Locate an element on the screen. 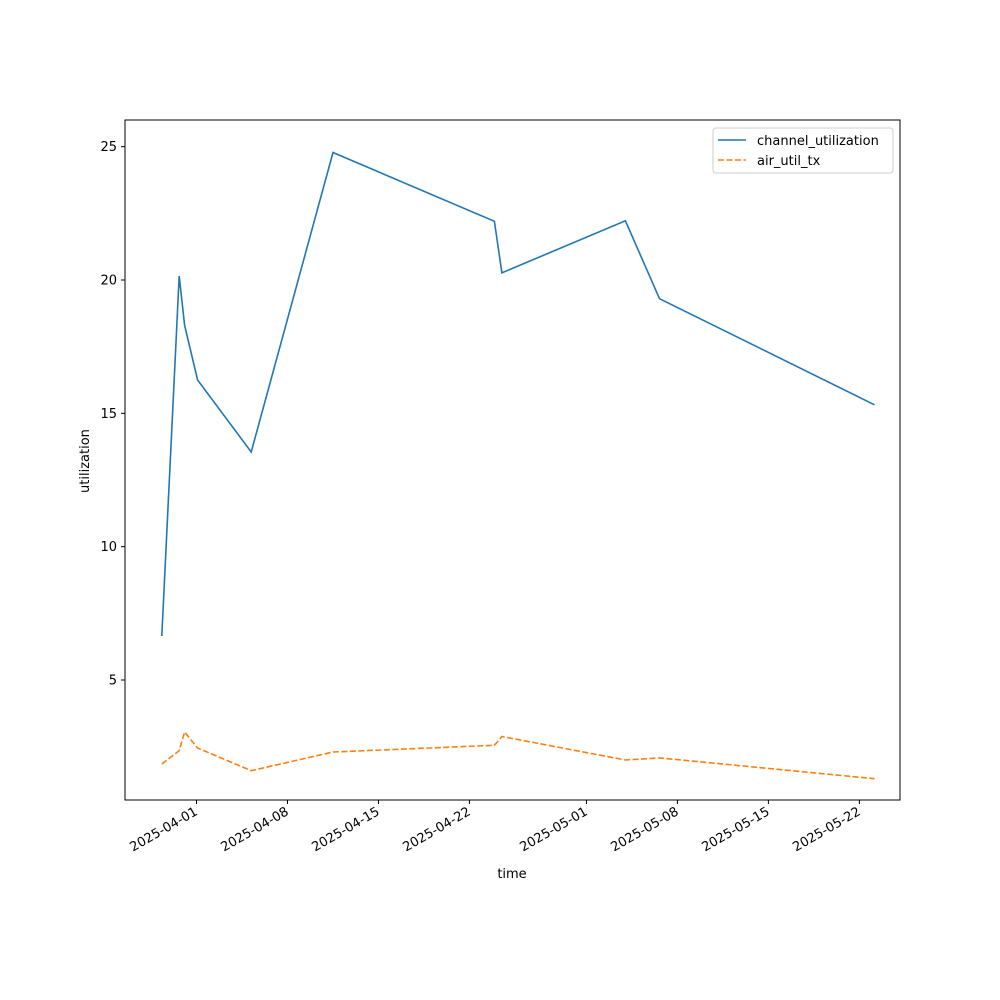  x-axis-label: time is located at coordinates (511, 874).